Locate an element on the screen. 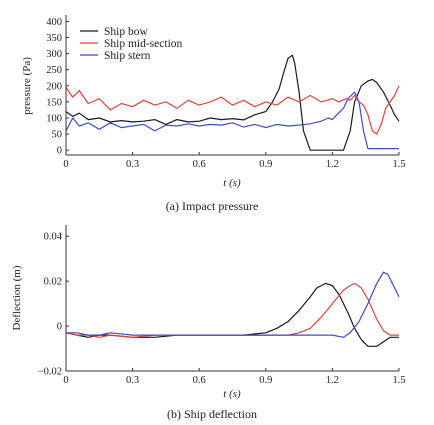 The height and width of the screenshot is (425, 434). deflection-y-axis-label: Deflection (m) is located at coordinates (17, 297).